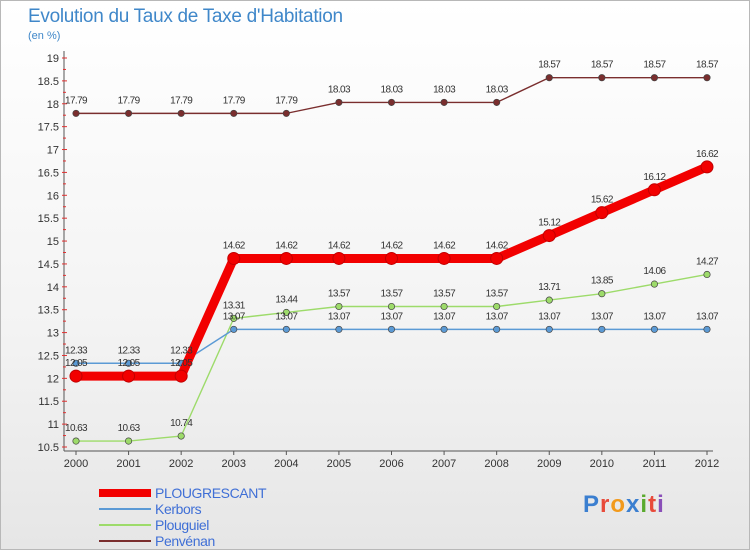  What do you see at coordinates (53, 151) in the screenshot?
I see `y-tick-label: 17` at bounding box center [53, 151].